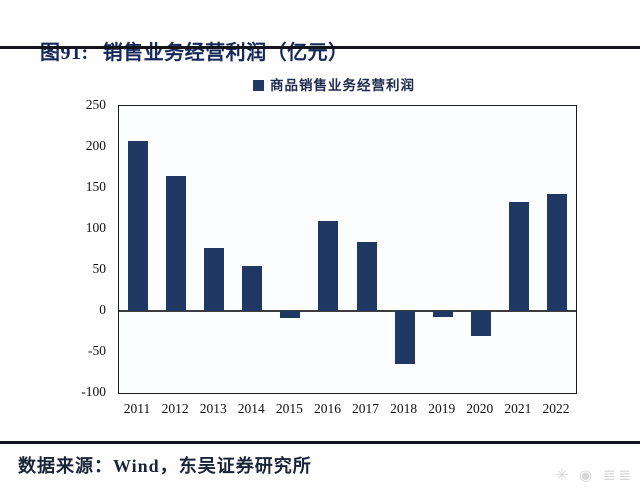 The image size is (640, 499). What do you see at coordinates (251, 408) in the screenshot?
I see `x-tick-2014: 2014` at bounding box center [251, 408].